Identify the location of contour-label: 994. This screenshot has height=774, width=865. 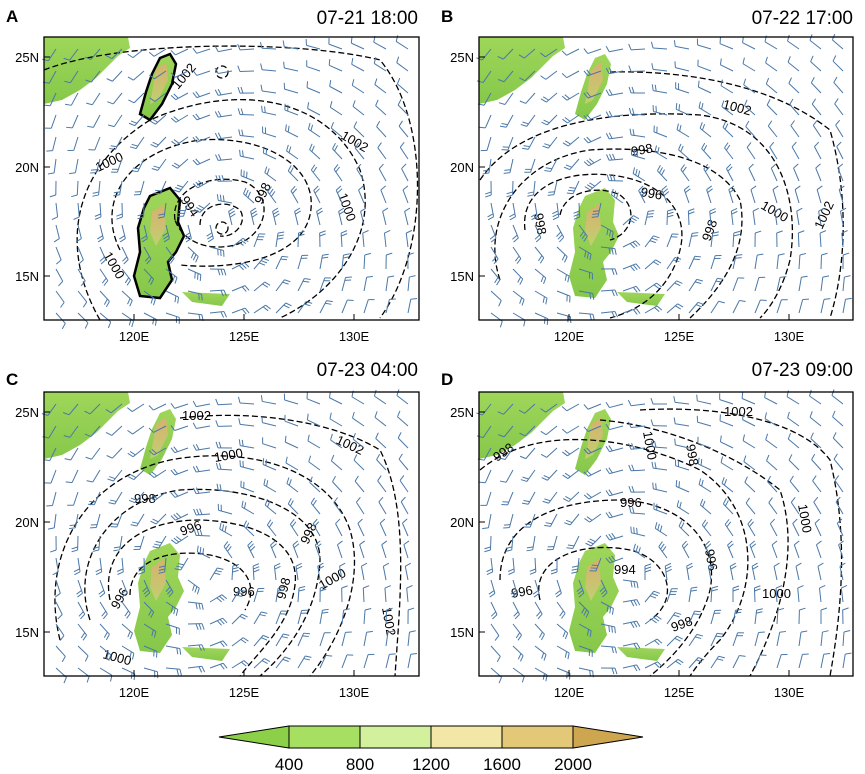
(625, 569).